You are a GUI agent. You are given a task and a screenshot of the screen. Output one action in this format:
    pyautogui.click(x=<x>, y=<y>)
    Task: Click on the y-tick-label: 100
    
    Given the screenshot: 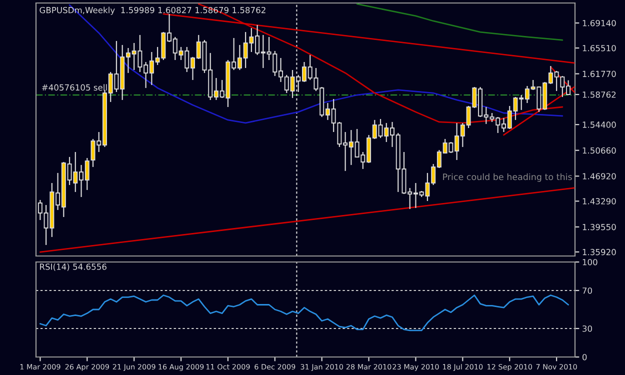 What is the action you would take?
    pyautogui.click(x=590, y=262)
    